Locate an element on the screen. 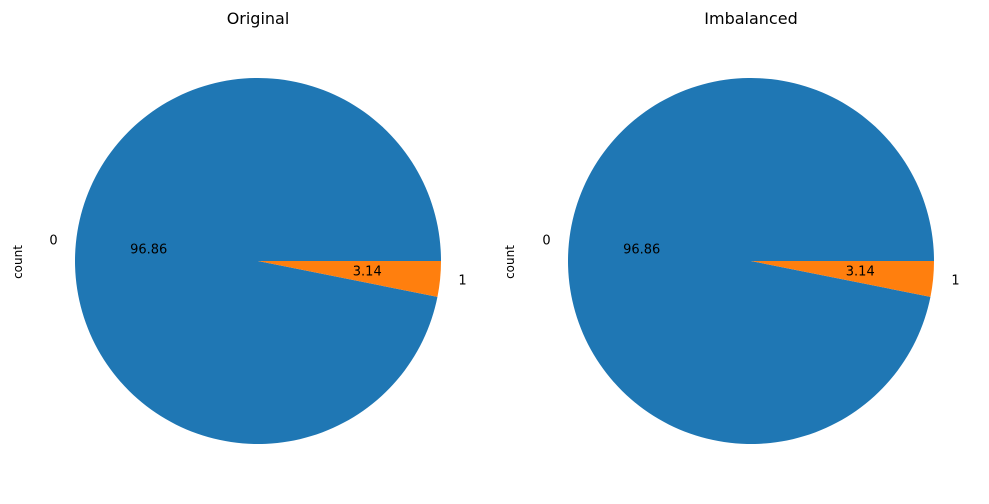 The image size is (989, 504). y-axis-label-imbalanced: count is located at coordinates (510, 262).